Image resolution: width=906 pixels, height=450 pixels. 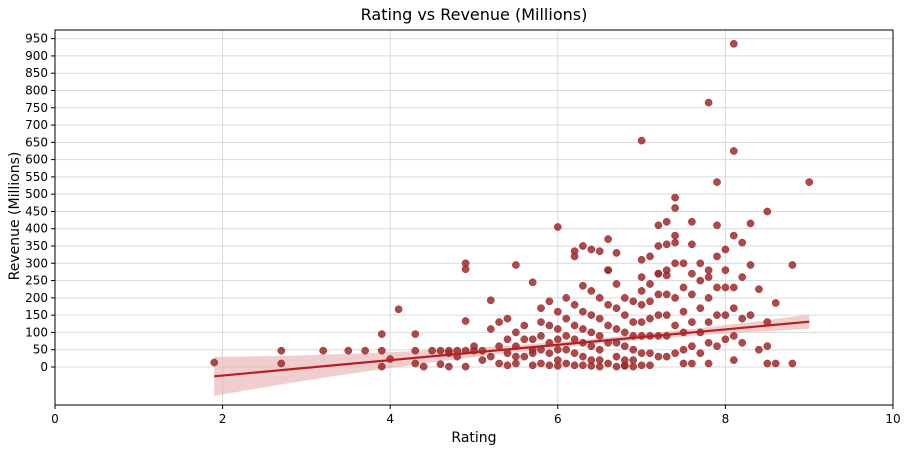 What do you see at coordinates (512, 349) in the screenshot?
I see `trend-line` at bounding box center [512, 349].